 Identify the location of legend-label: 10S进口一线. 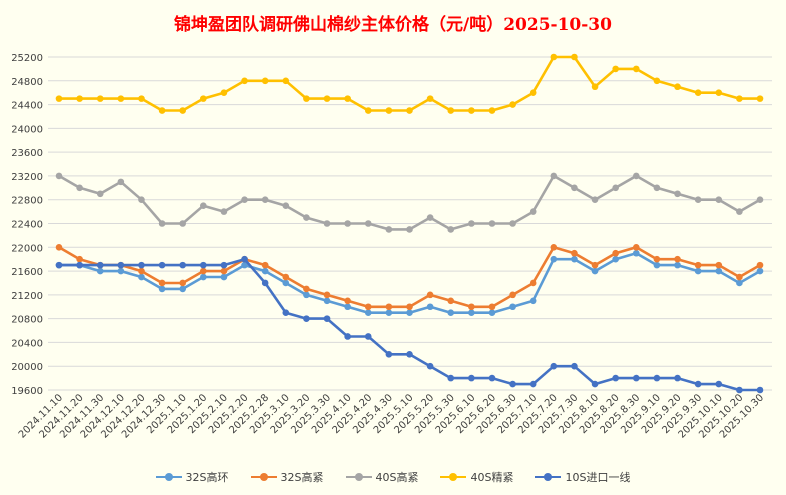
(598, 477).